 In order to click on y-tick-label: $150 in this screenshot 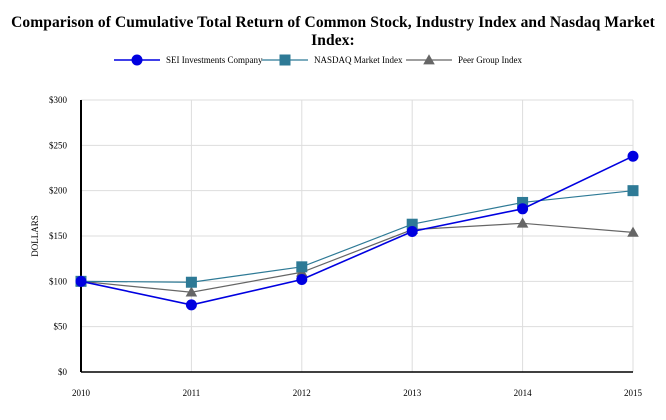, I will do `click(58, 236)`.